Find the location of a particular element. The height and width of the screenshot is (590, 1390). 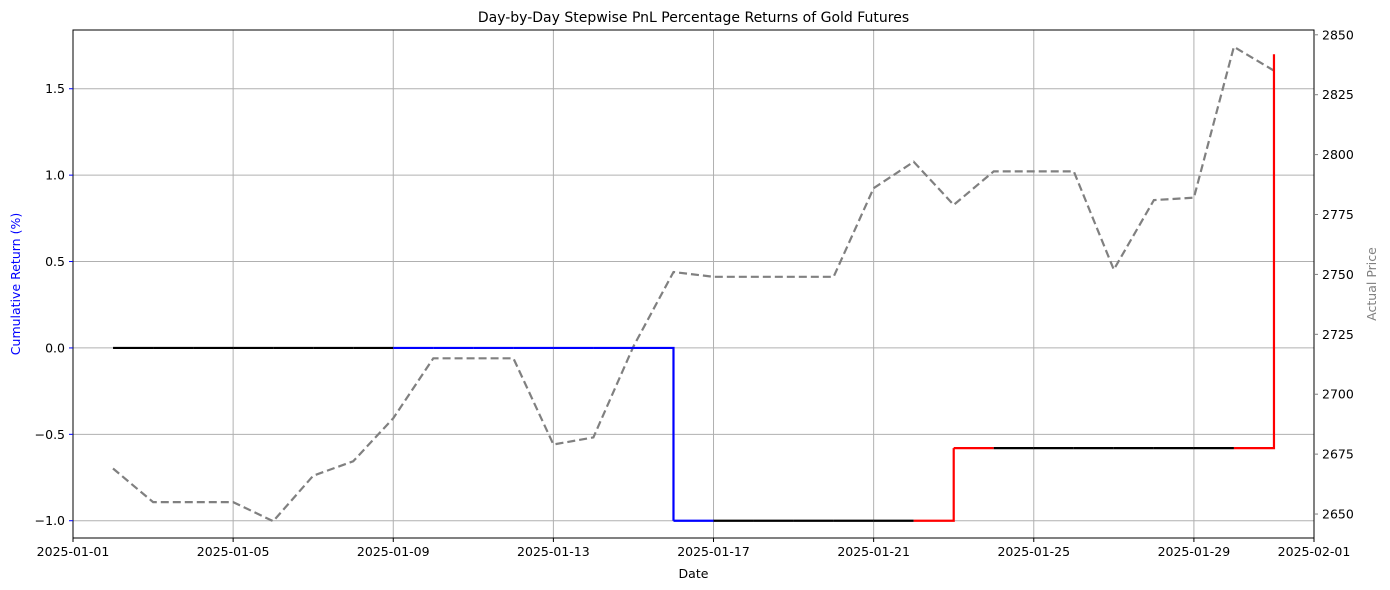

y-left-tick-label: 1.0 is located at coordinates (55, 175).